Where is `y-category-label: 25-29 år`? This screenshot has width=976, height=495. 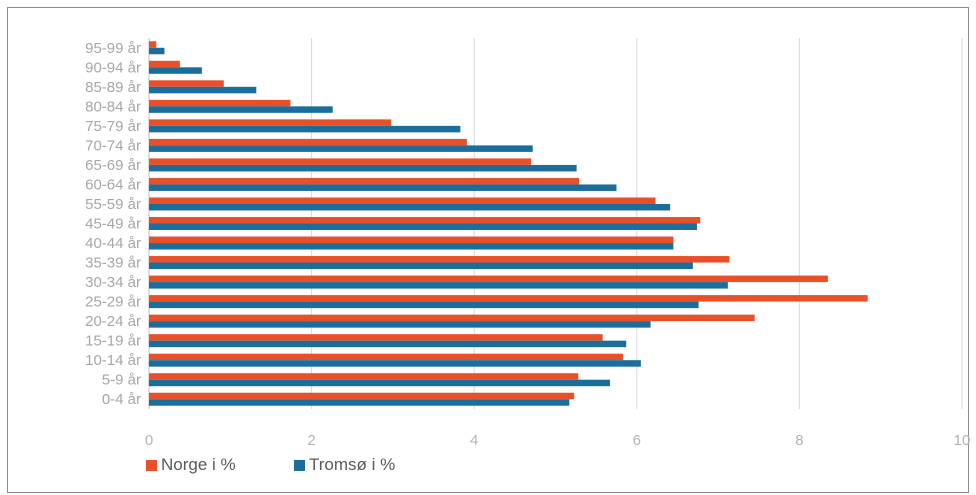 y-category-label: 25-29 år is located at coordinates (113, 302).